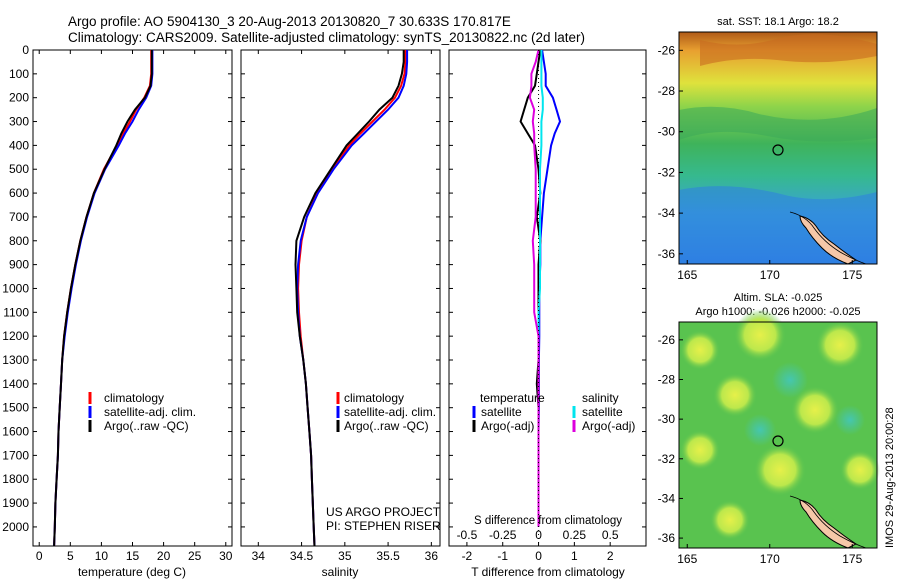 This screenshot has width=900, height=580. I want to click on sst-map, so click(778, 148).